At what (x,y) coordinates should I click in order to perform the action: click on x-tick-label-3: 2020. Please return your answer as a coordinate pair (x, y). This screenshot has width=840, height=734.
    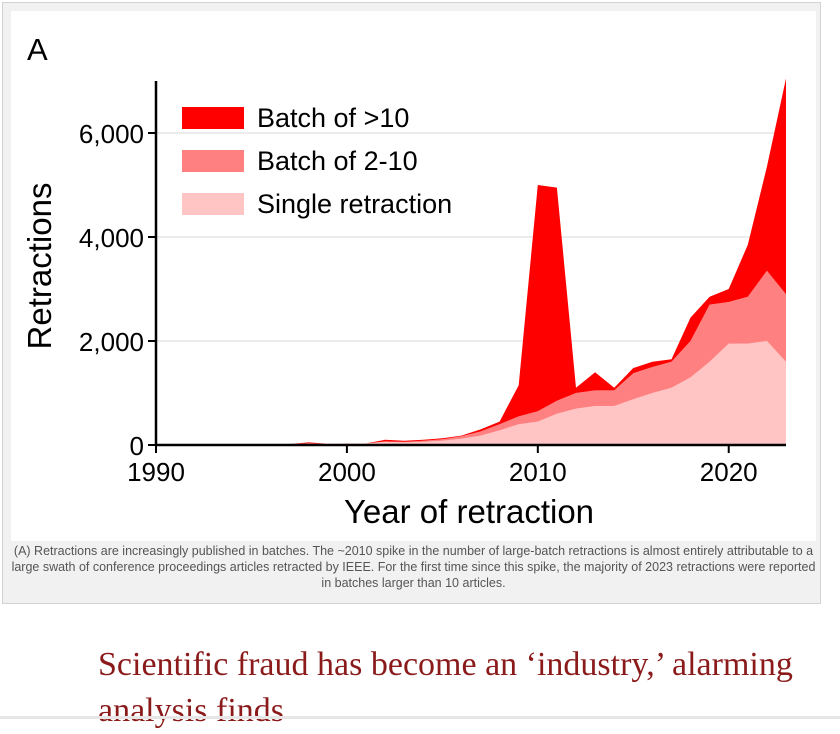
    Looking at the image, I should click on (729, 472).